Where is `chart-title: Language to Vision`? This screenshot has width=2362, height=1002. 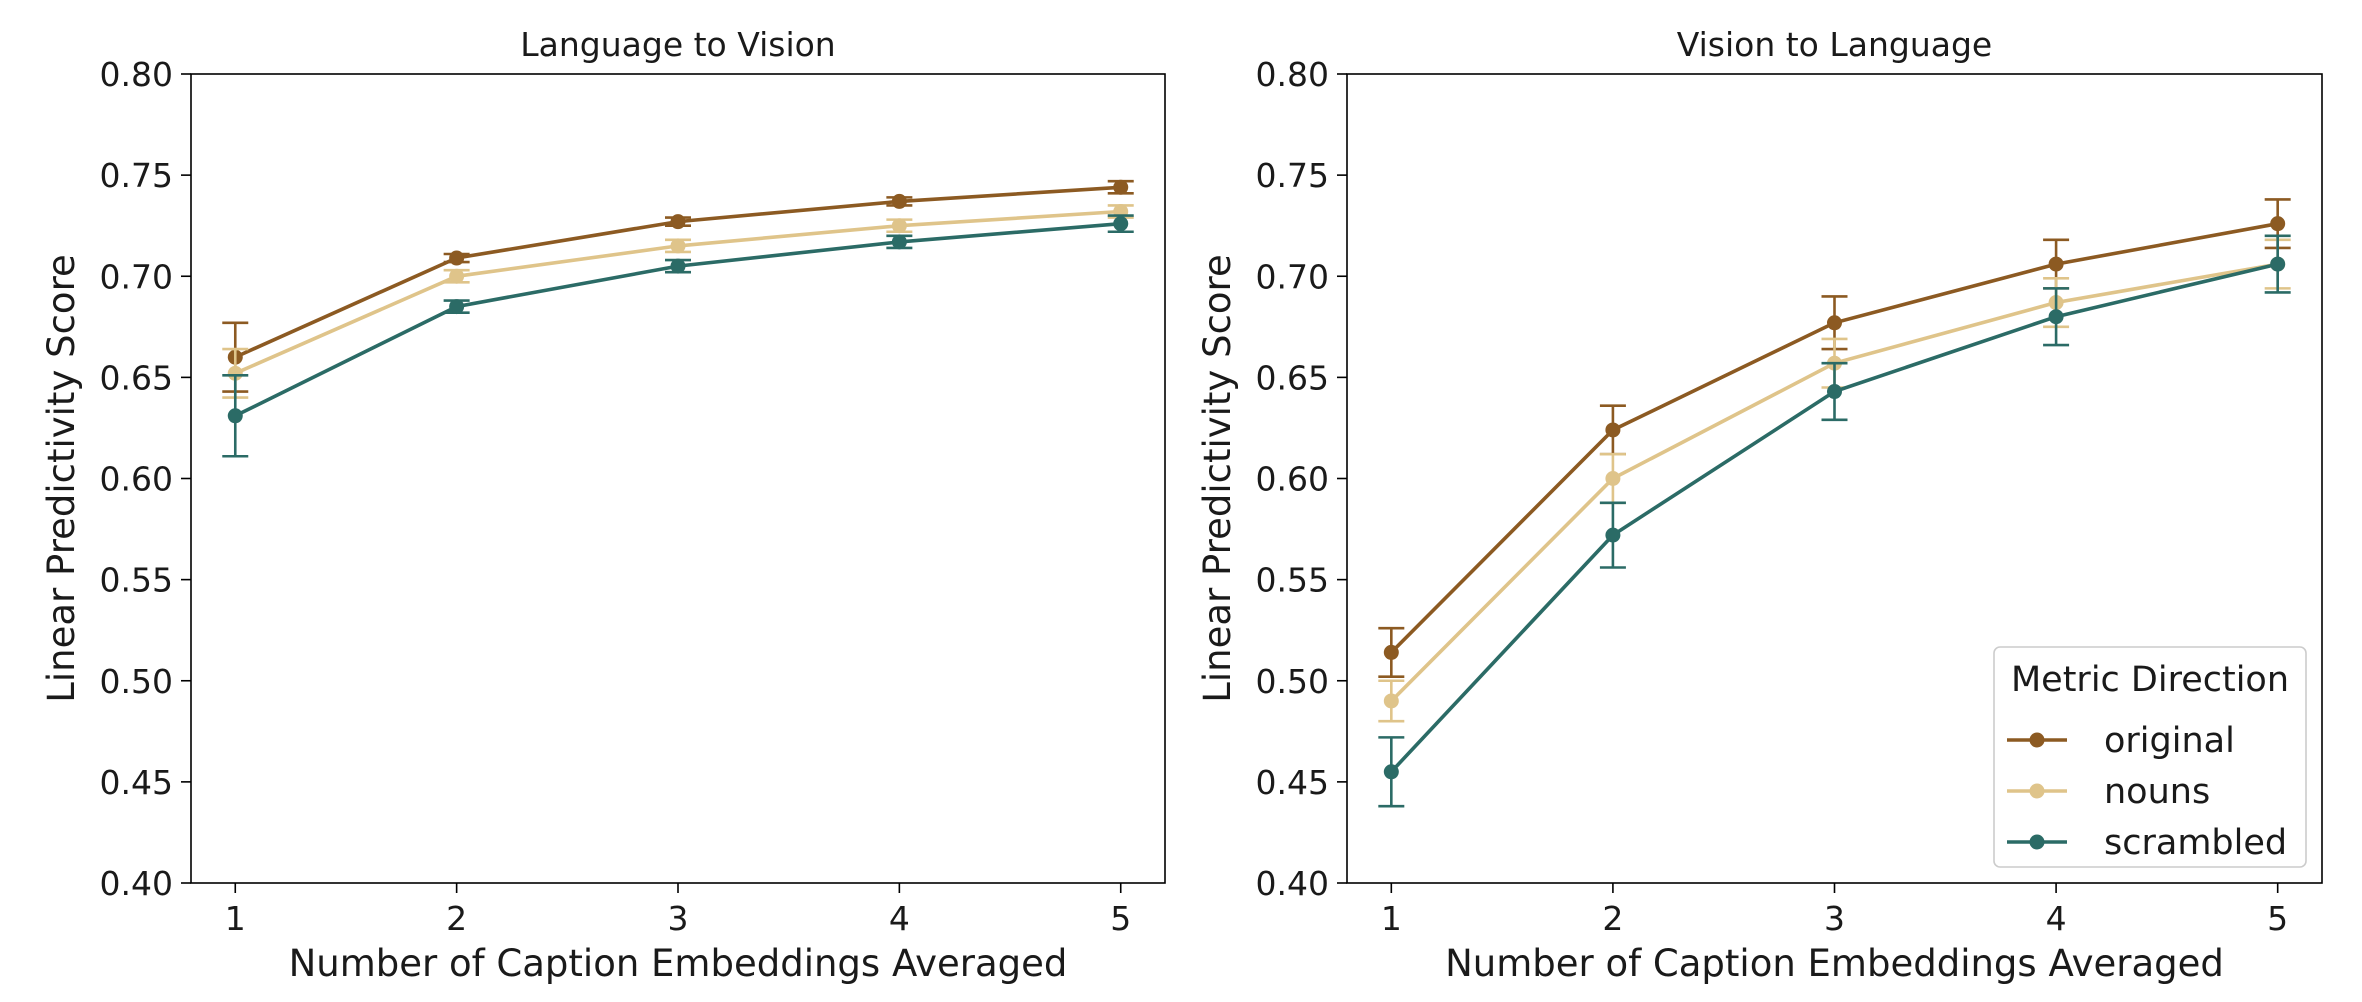
chart-title: Language to Vision is located at coordinates (677, 44).